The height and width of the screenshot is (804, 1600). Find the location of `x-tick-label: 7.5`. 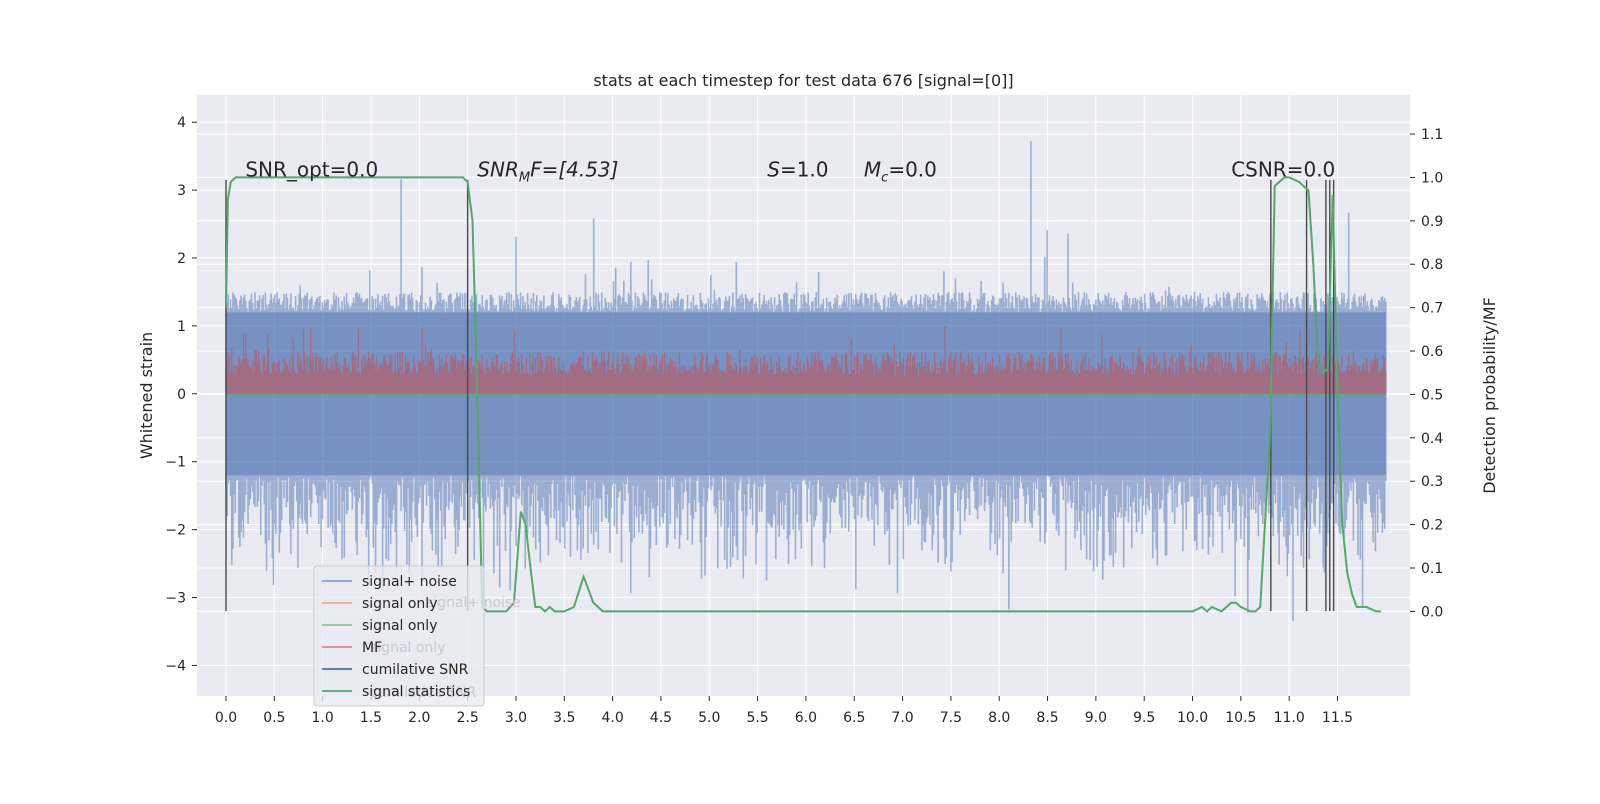

x-tick-label: 7.5 is located at coordinates (951, 718).